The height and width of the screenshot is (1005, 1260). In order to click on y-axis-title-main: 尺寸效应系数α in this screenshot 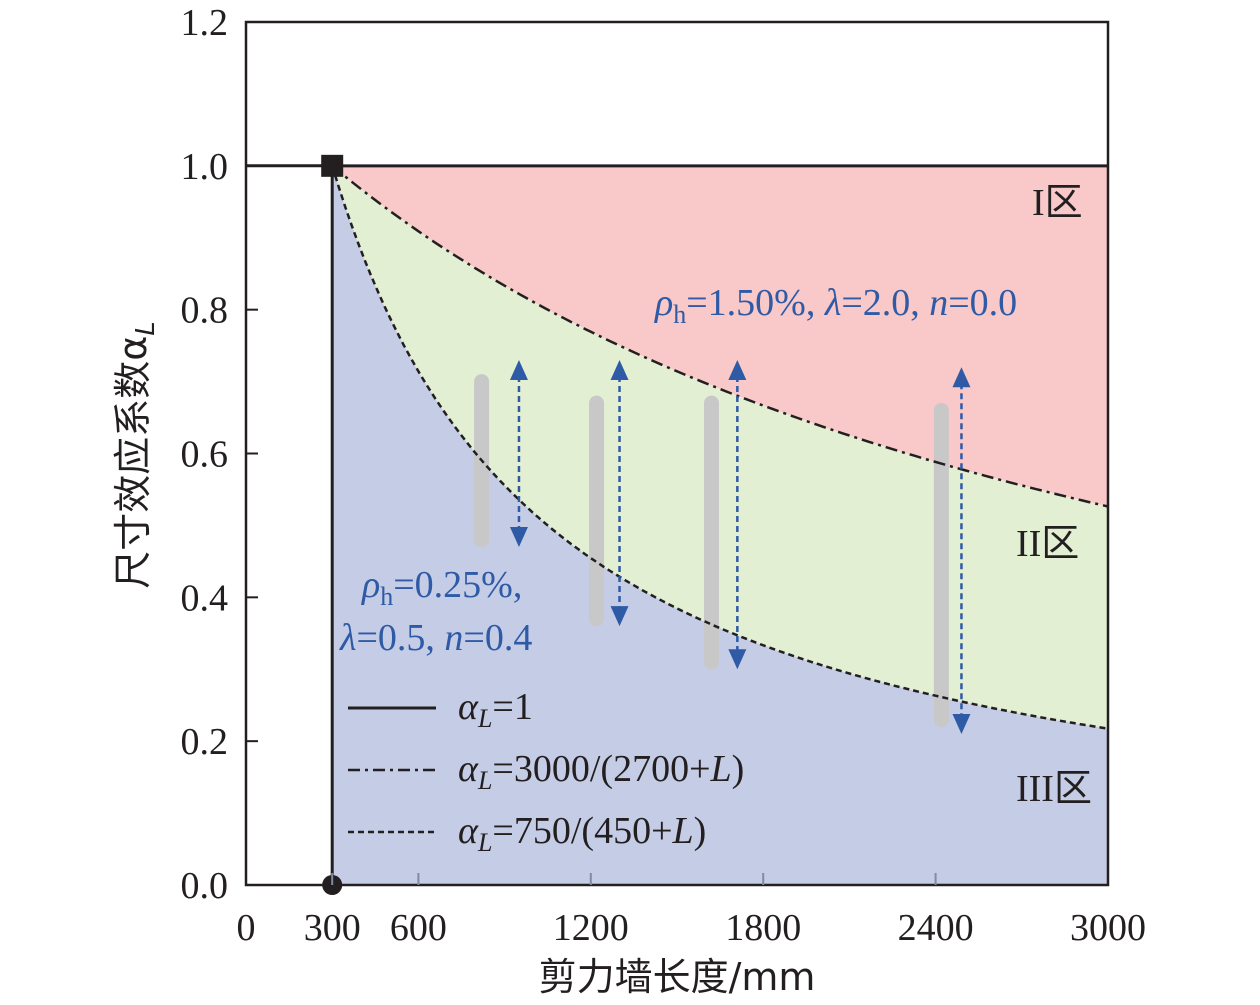, I will do `click(133, 462)`.